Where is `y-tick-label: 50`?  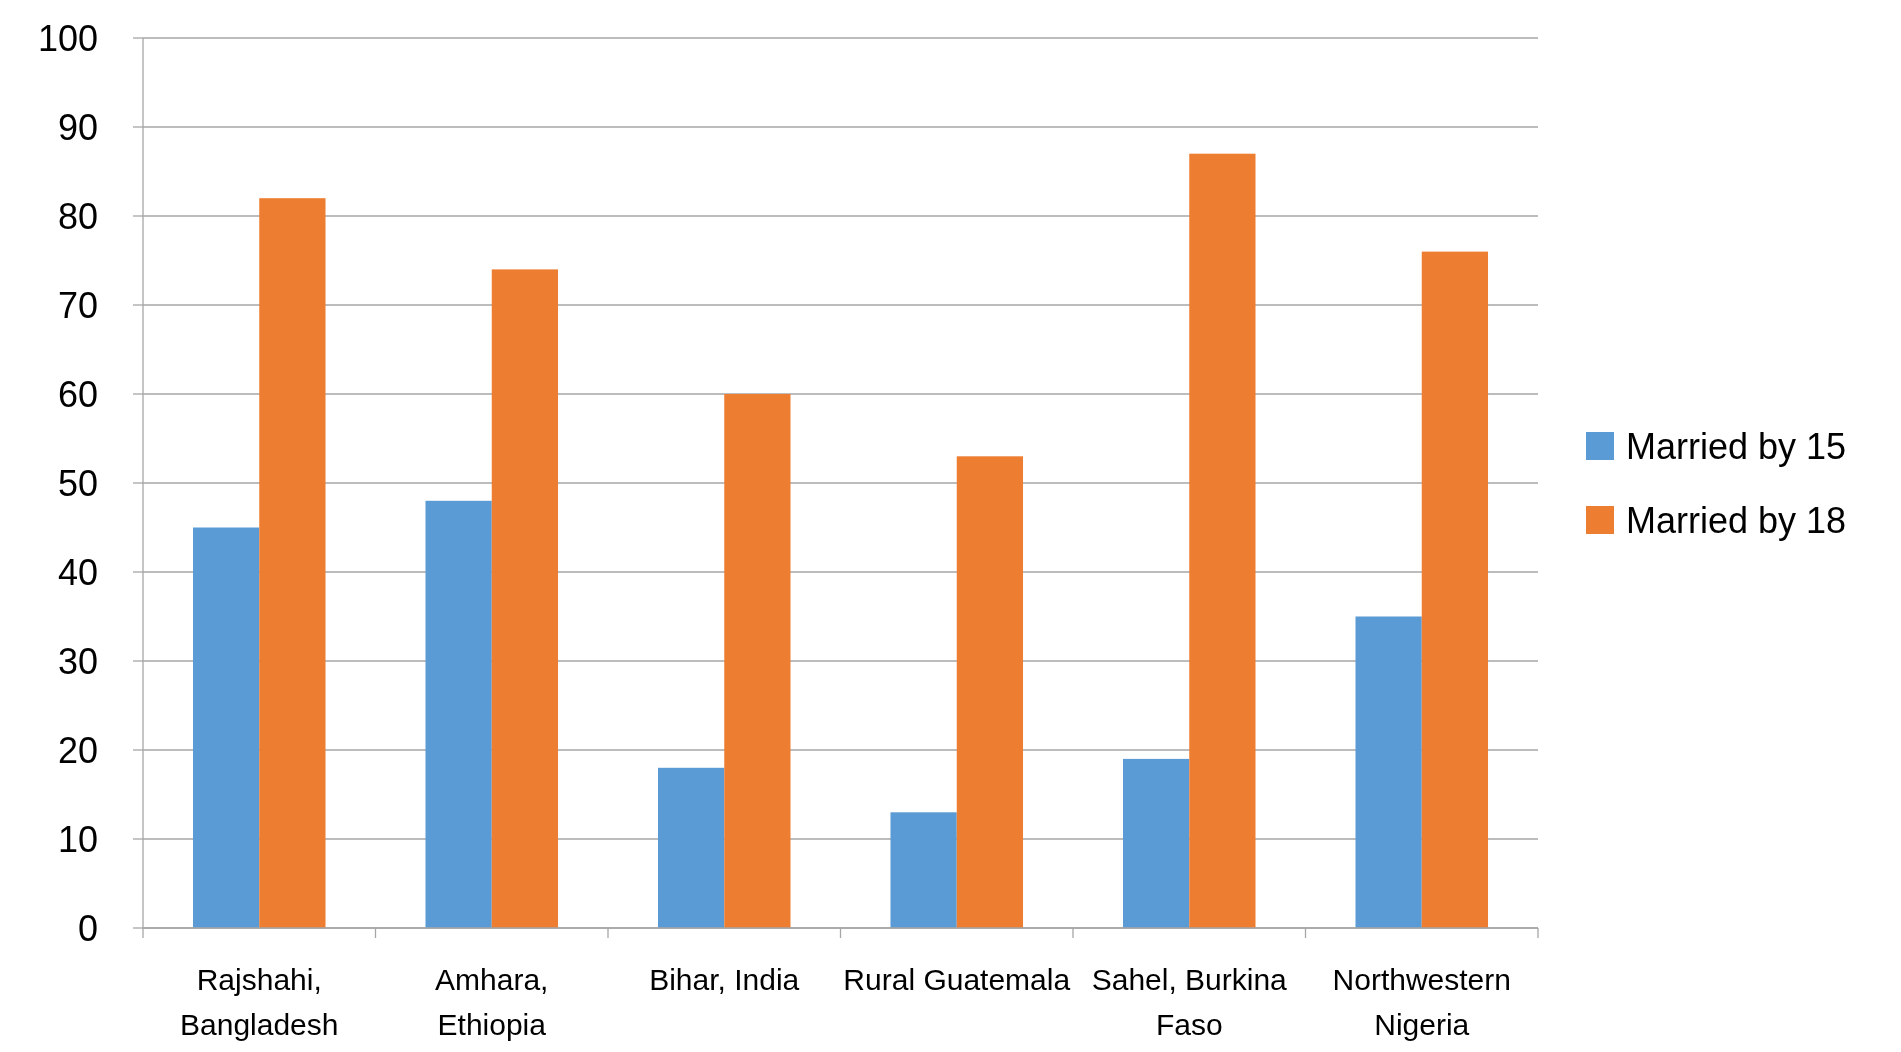 y-tick-label: 50 is located at coordinates (77, 483).